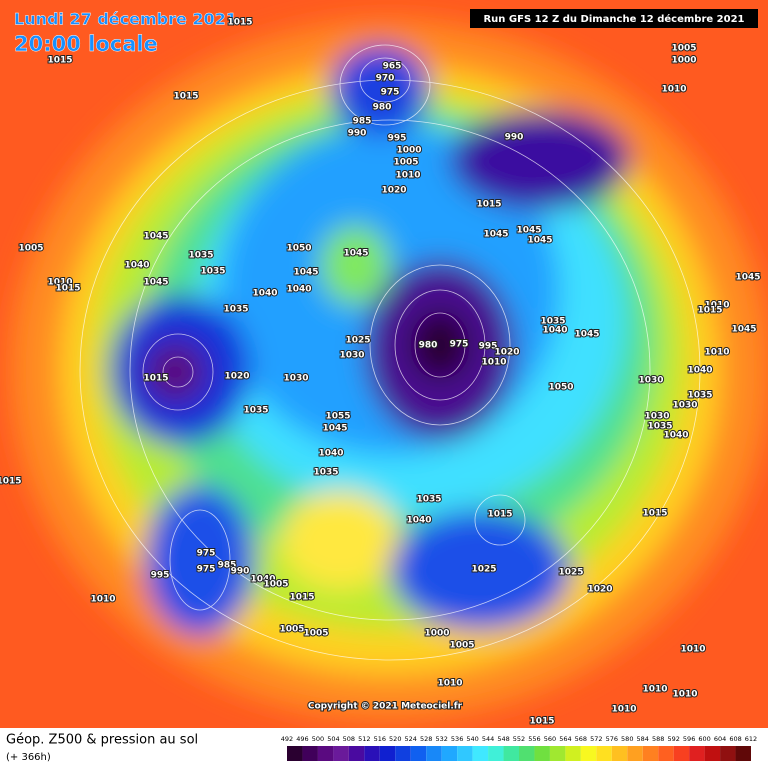 This screenshot has height=772, width=768. What do you see at coordinates (673, 739) in the screenshot?
I see `legend-label: 592` at bounding box center [673, 739].